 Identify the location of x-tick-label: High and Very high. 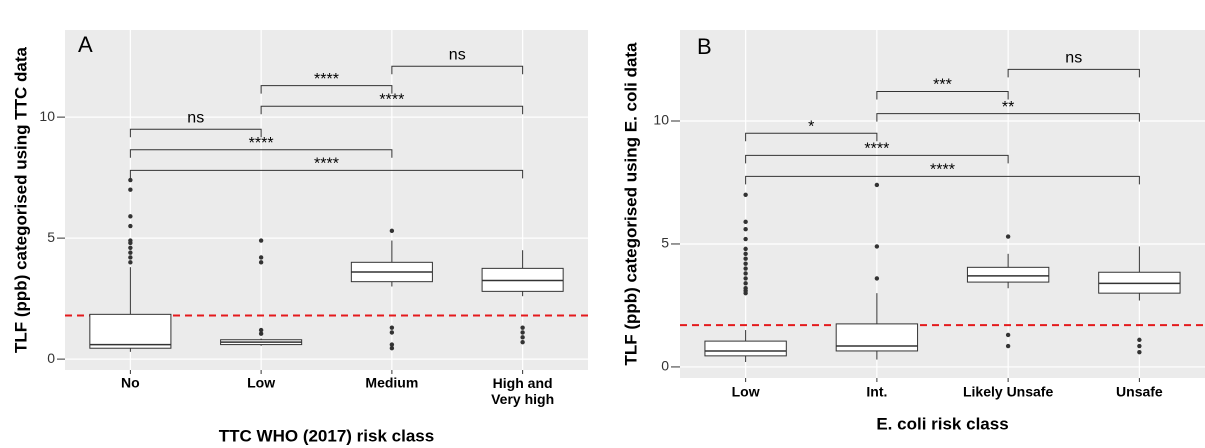
(522, 391).